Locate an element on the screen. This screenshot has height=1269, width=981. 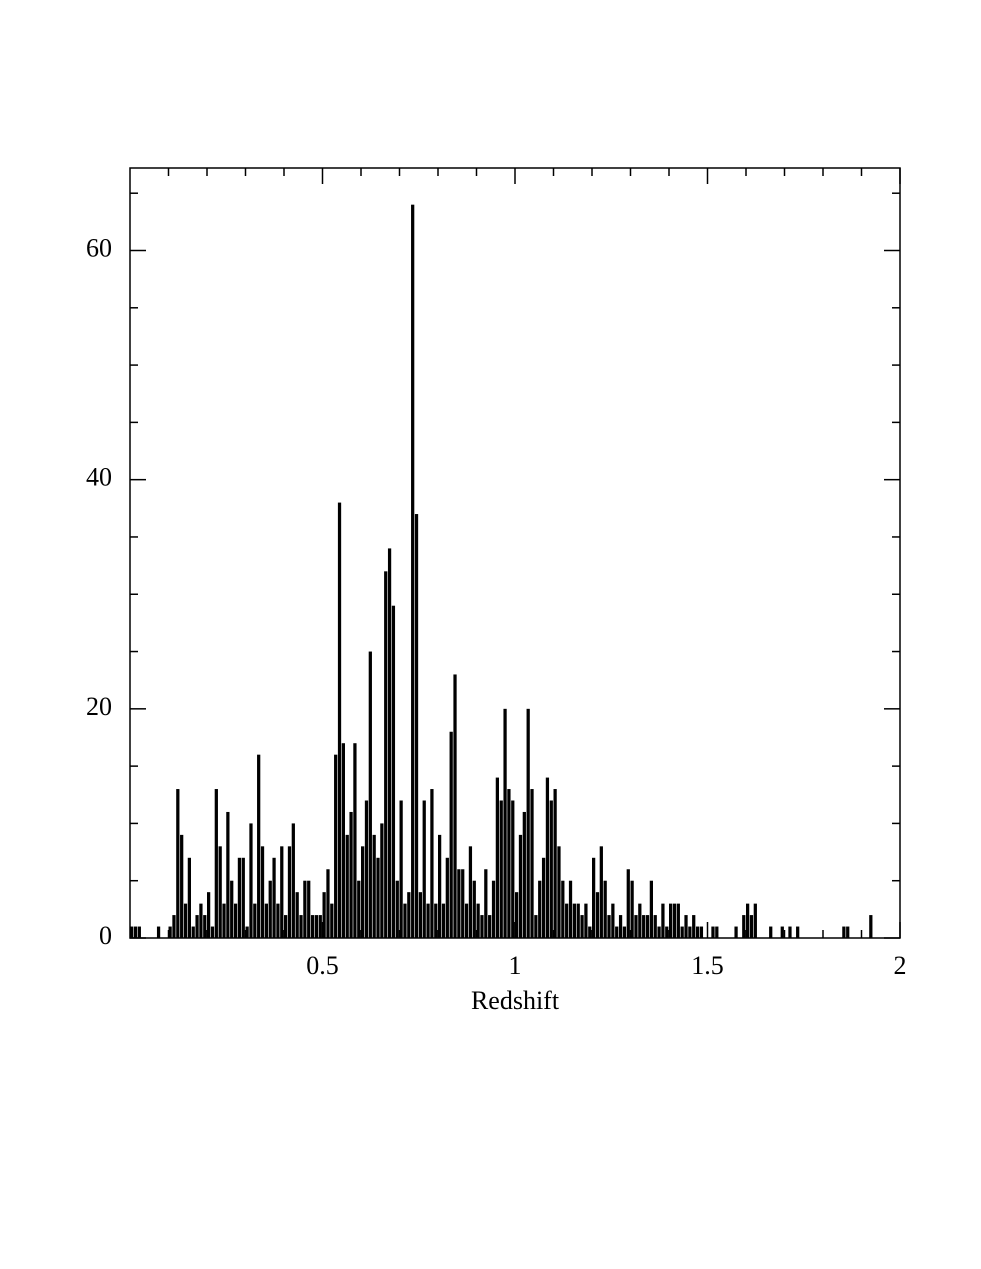
x-tick-label: 1 is located at coordinates (515, 965).